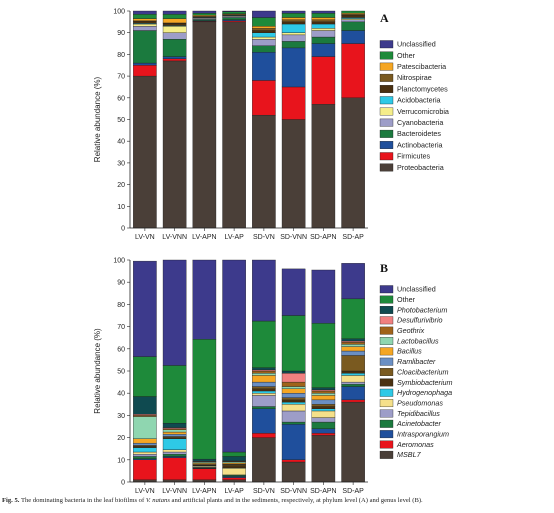 The height and width of the screenshot is (513, 554). Describe the element at coordinates (121, 438) in the screenshot. I see `panel-b-y-tick-label: 20` at that location.